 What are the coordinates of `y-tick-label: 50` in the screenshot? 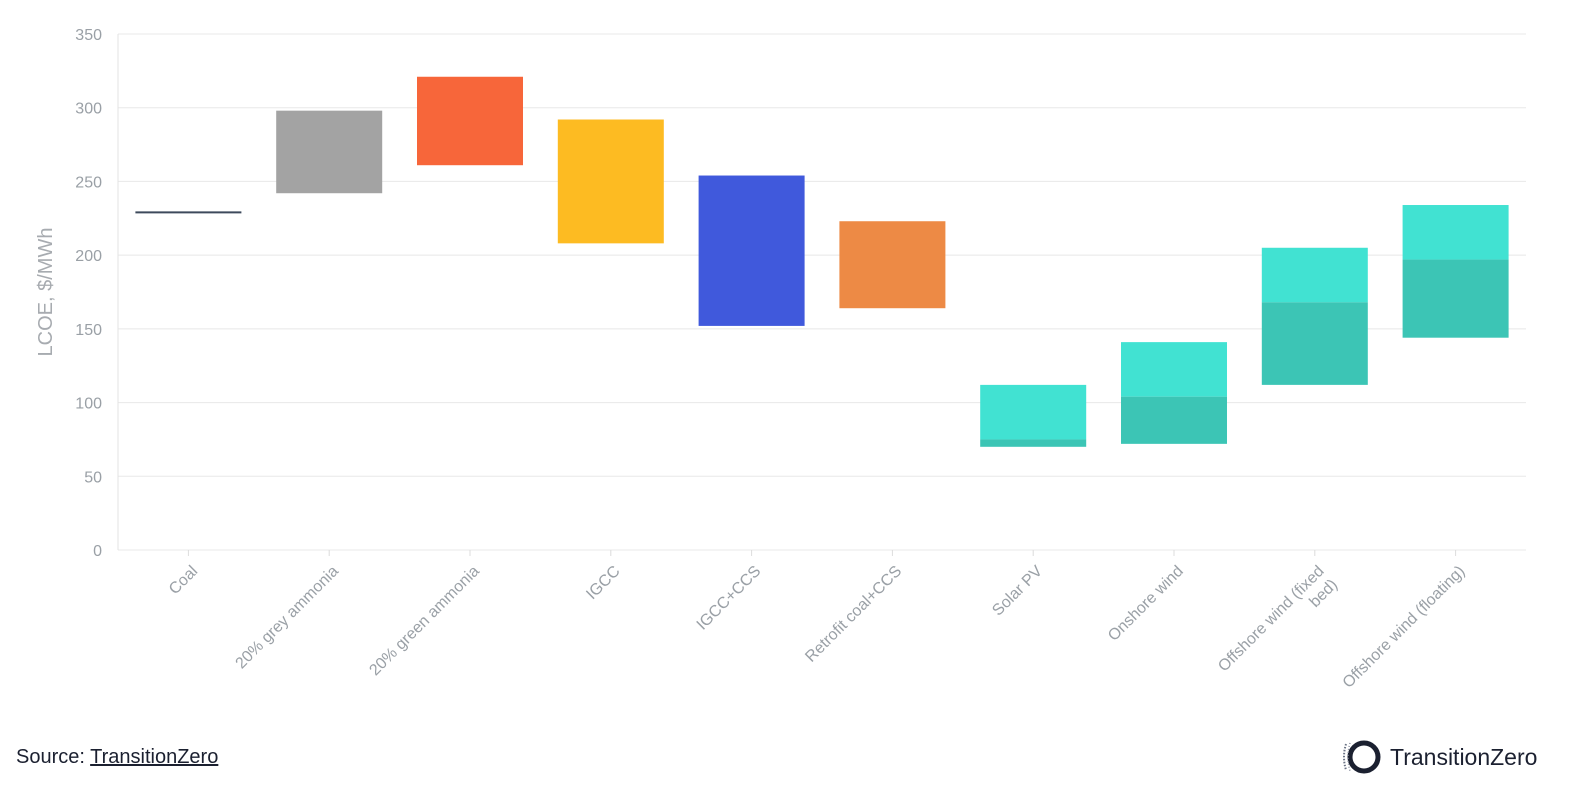 It's located at (93, 477).